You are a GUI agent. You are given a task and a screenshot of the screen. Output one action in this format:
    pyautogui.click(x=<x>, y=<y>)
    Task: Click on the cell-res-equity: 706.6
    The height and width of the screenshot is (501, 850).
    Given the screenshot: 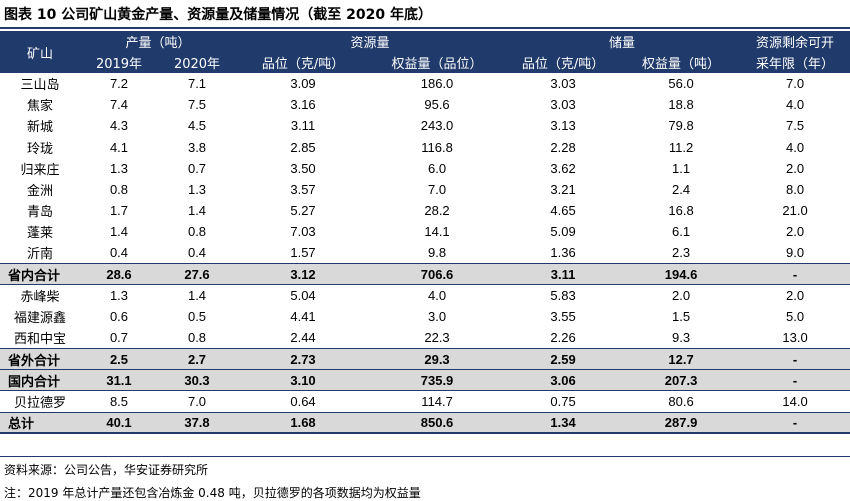 What is the action you would take?
    pyautogui.click(x=437, y=274)
    